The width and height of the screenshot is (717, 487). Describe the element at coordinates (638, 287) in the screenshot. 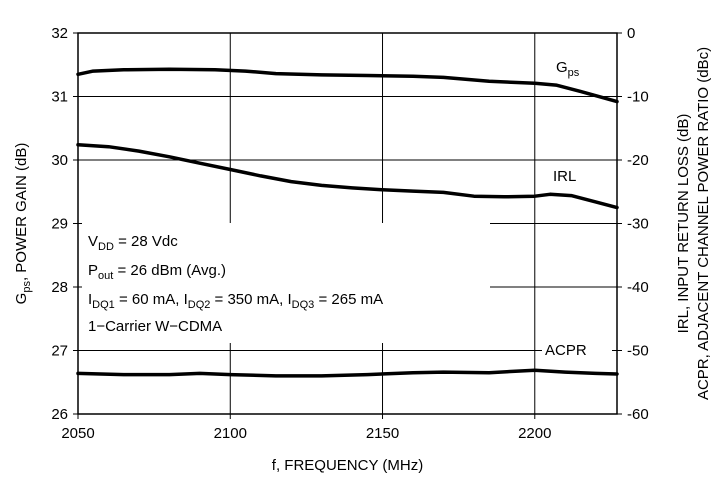

I see `right-tick-label: -40` at that location.